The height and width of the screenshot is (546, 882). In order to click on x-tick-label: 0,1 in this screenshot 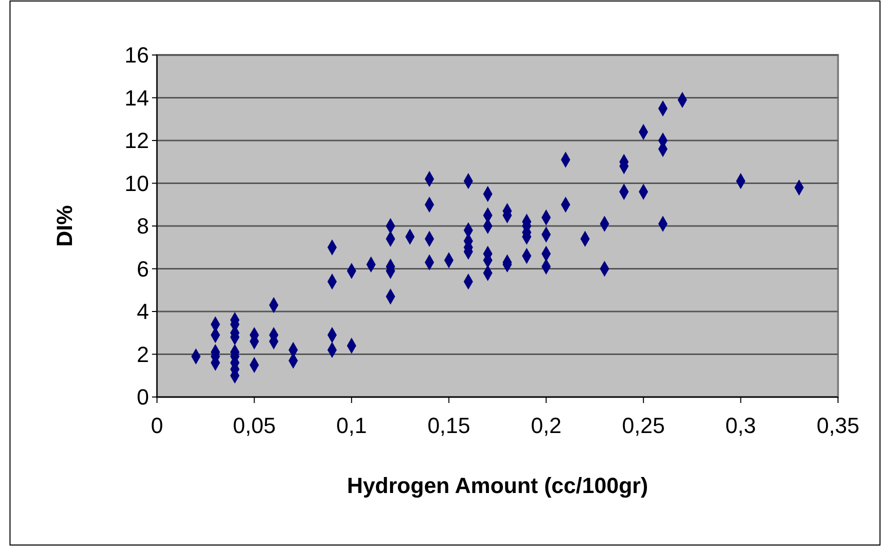, I will do `click(351, 425)`.